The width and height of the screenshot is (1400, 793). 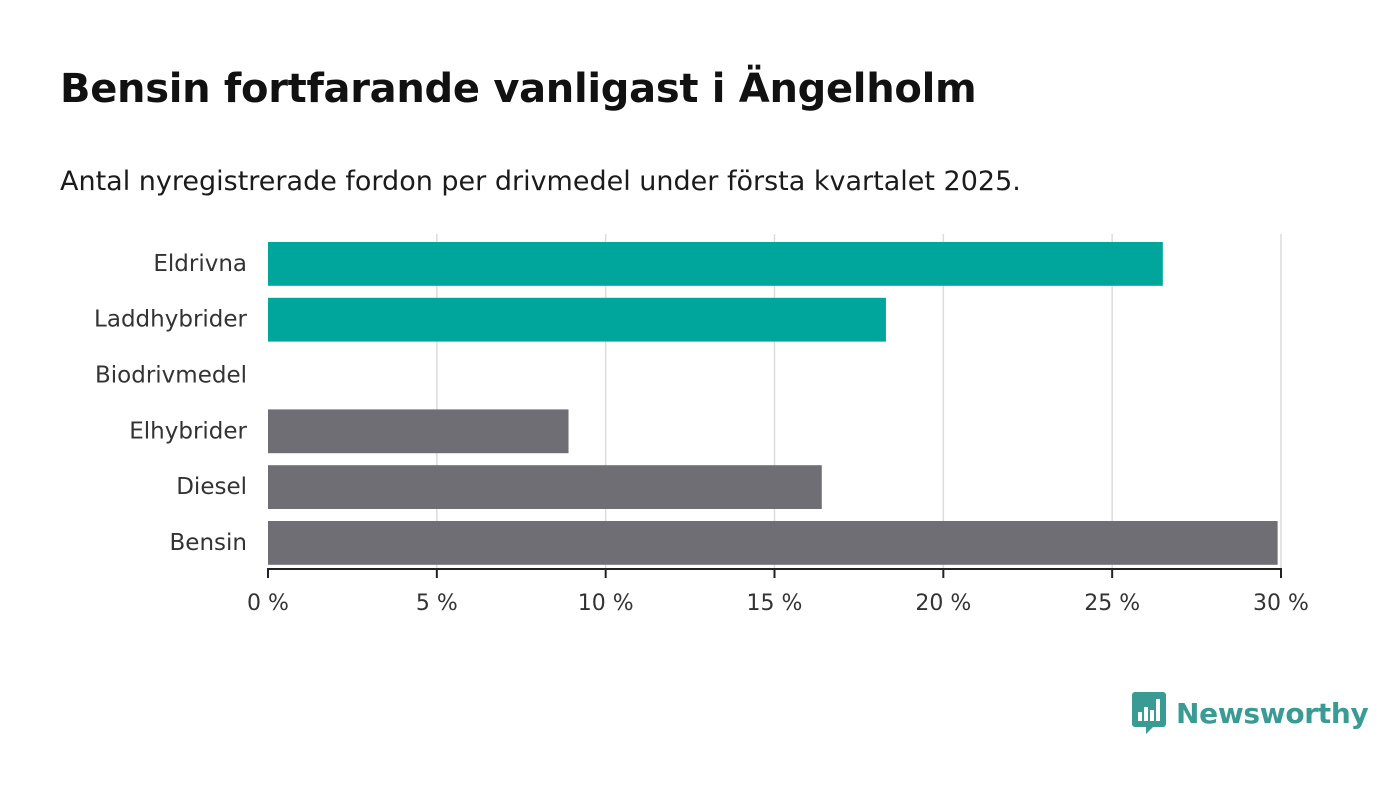 What do you see at coordinates (943, 603) in the screenshot?
I see `x-tick-label: 20 %` at bounding box center [943, 603].